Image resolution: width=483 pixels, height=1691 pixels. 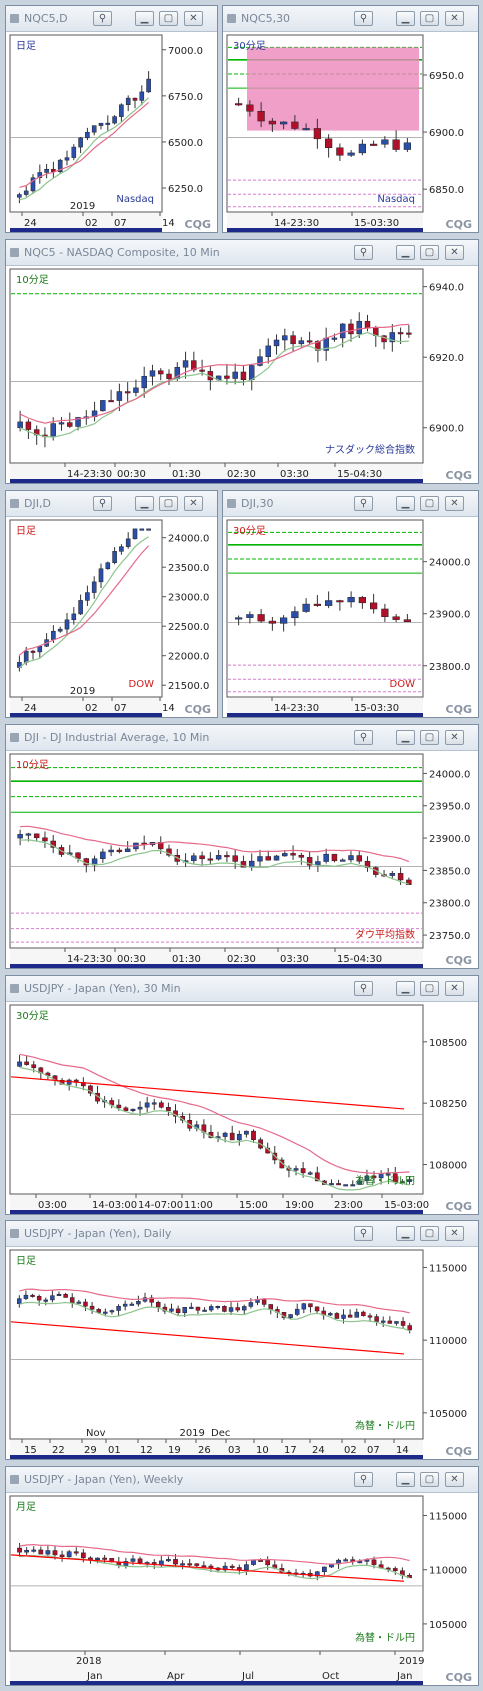 What do you see at coordinates (26, 46) in the screenshot?
I see `timeframe-label: 日足` at bounding box center [26, 46].